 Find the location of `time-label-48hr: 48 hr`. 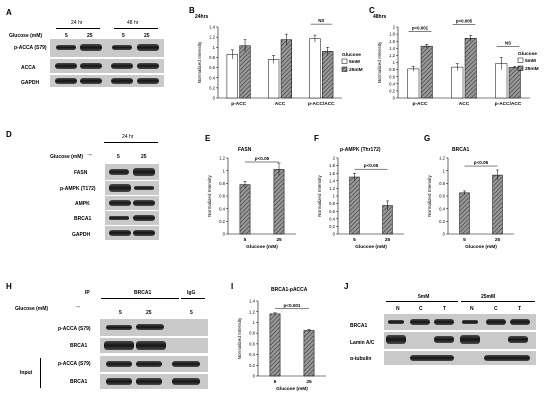

time-label-48hr: 48 hr is located at coordinates (133, 23).